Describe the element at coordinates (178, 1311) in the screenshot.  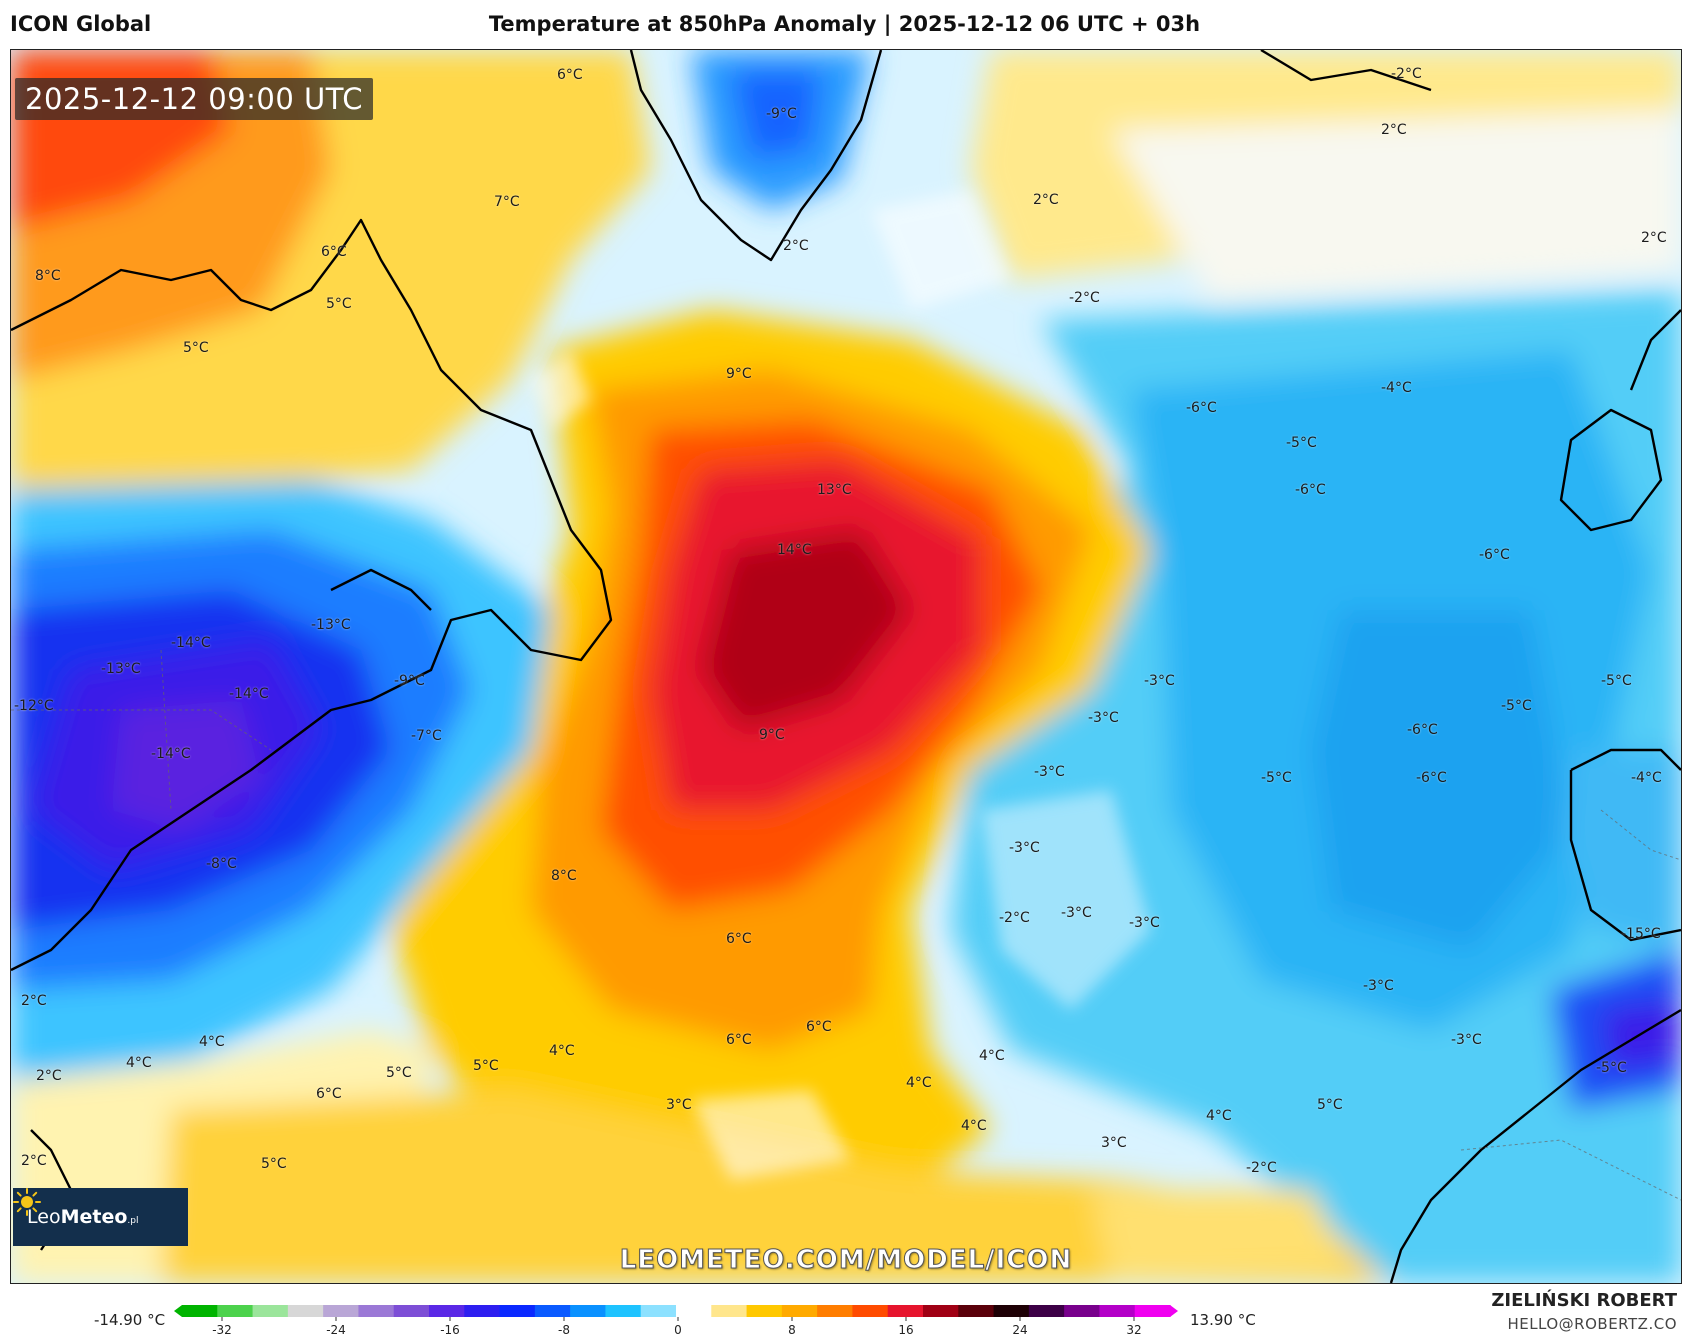
I see `colorbar-arrow-left` at that location.